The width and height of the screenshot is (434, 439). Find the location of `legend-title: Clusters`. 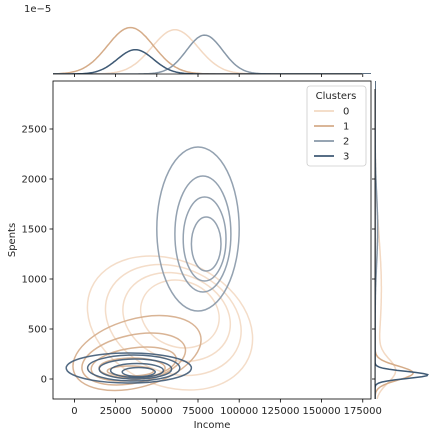

legend-title: Clusters is located at coordinates (336, 96).